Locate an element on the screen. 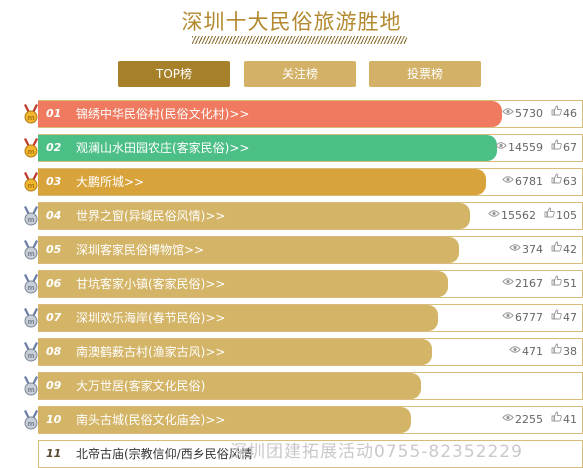 The image size is (583, 468). ranking-row: m 04 世界之窗(异域民俗风情)>> 15562 105 is located at coordinates (301, 216).